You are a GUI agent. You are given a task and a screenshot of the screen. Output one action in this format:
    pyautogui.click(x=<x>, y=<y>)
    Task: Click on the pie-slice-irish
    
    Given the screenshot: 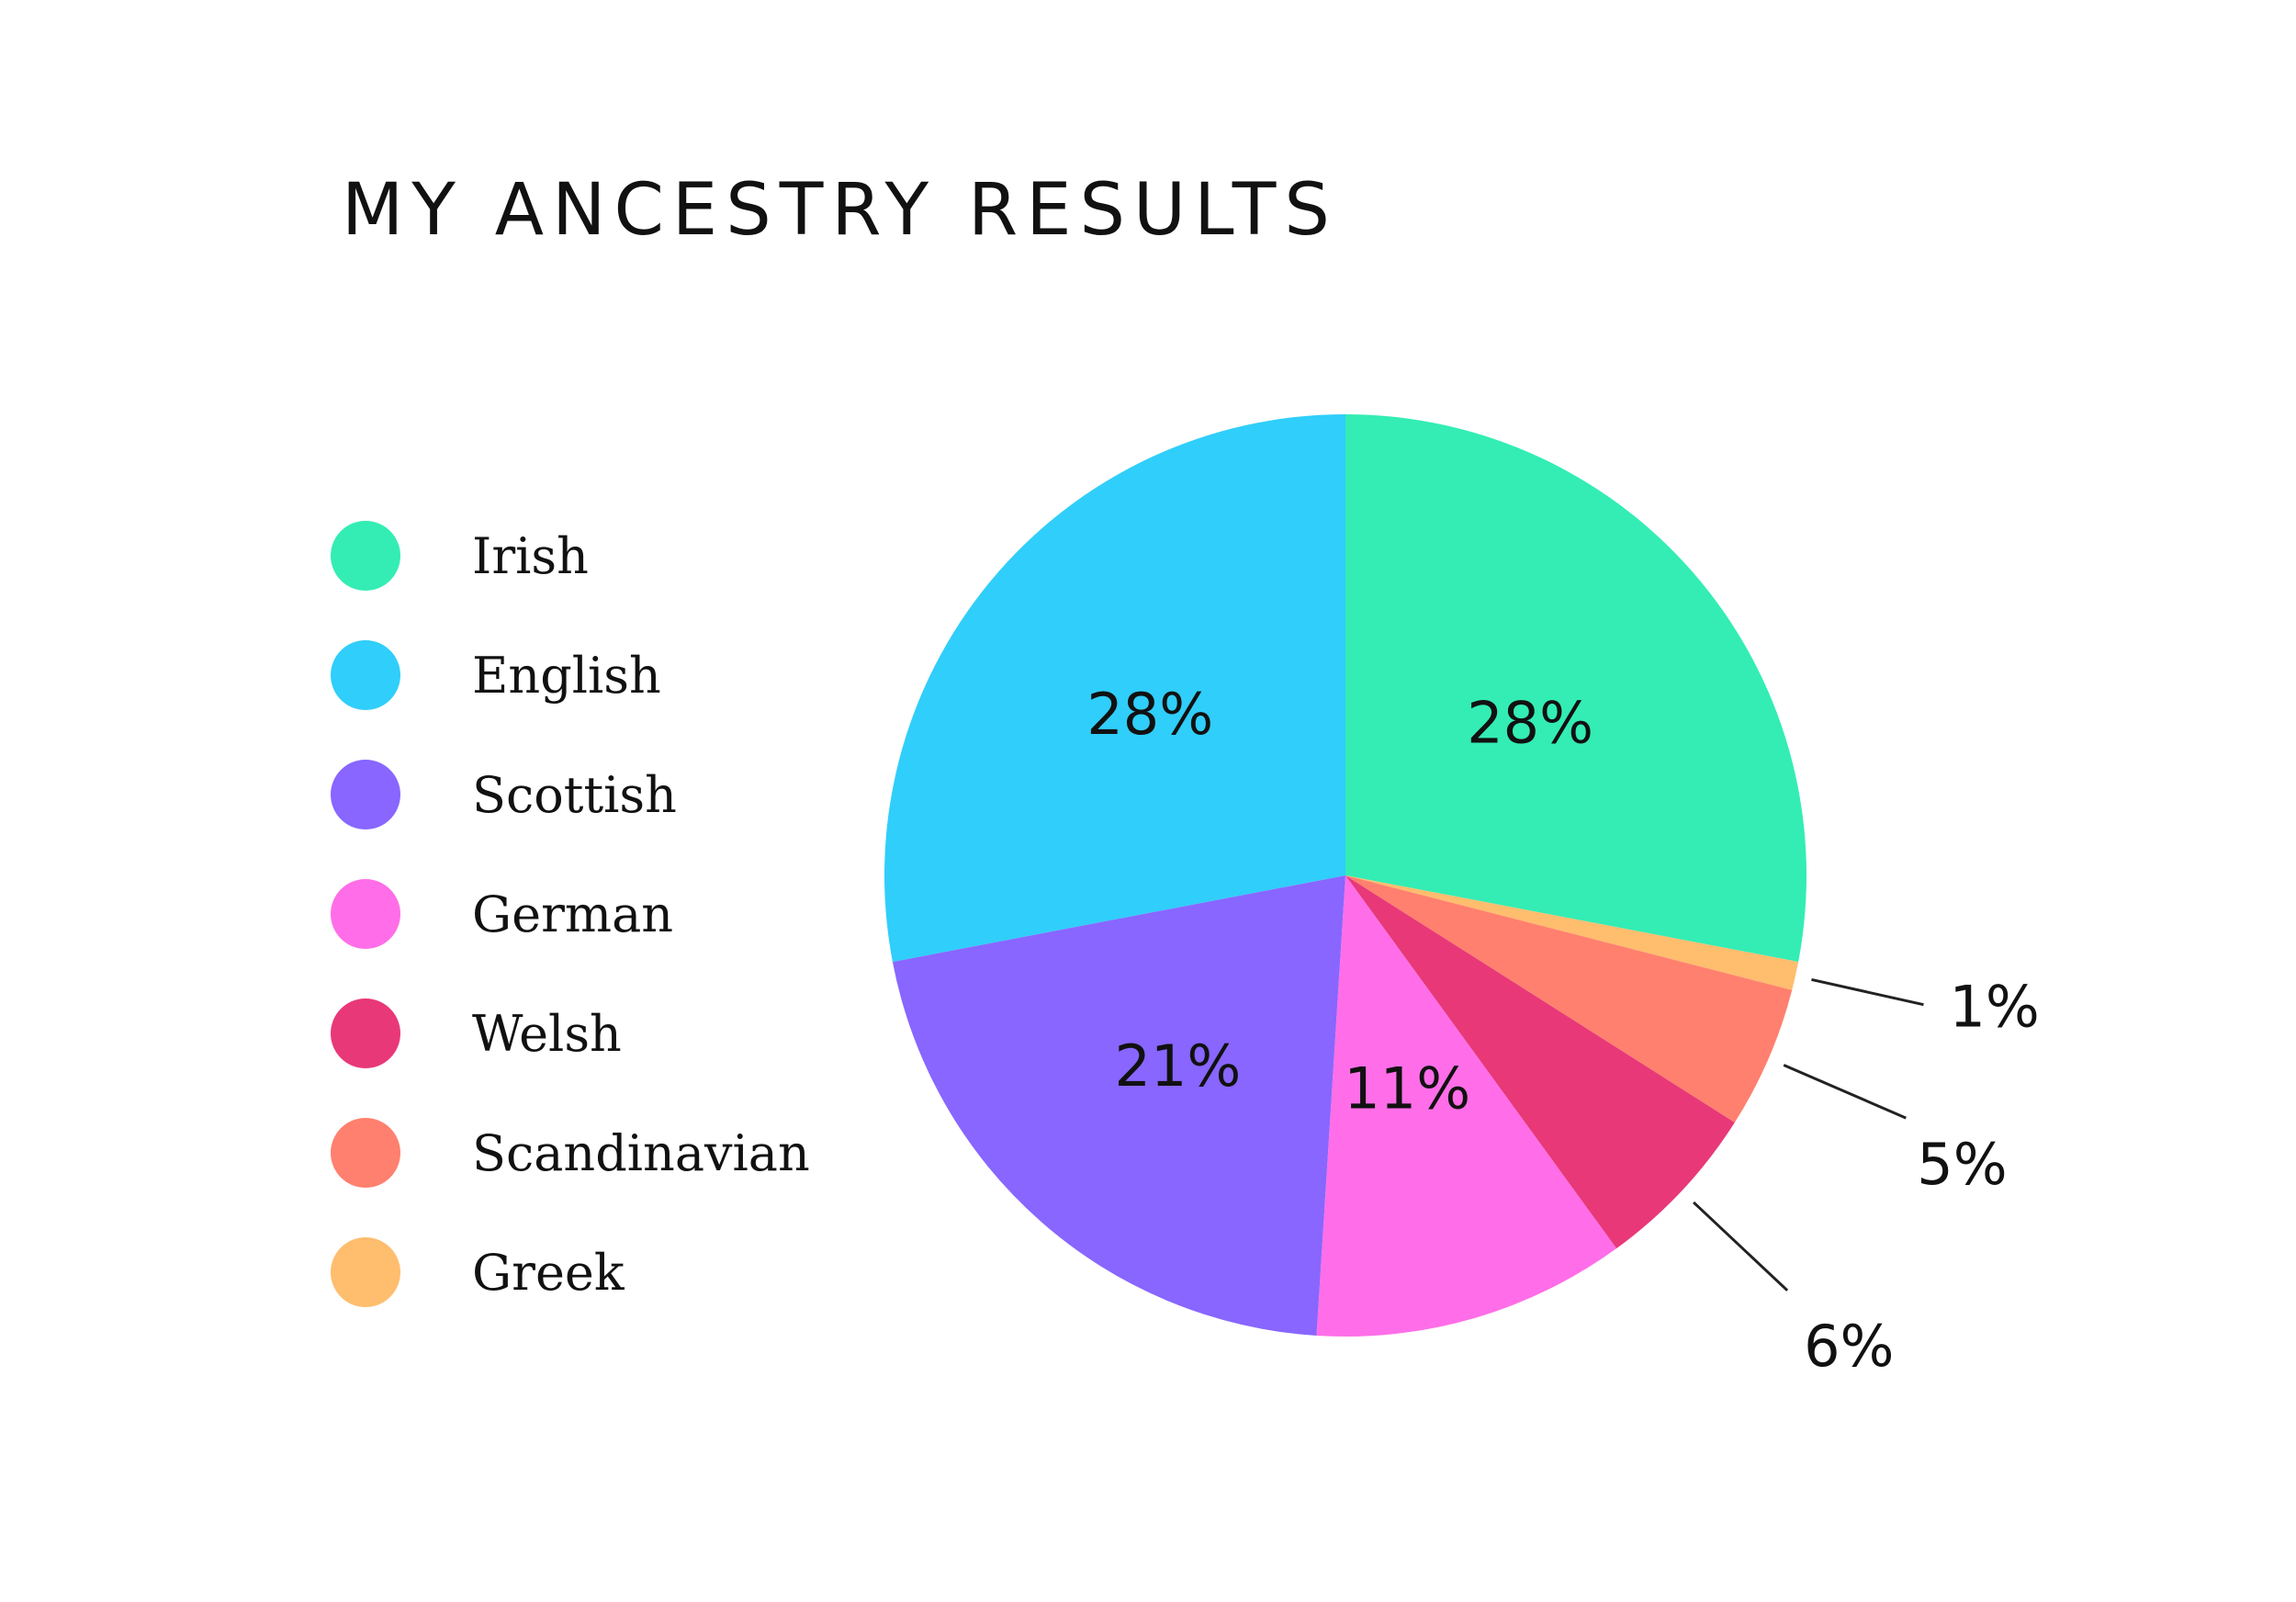 What is the action you would take?
    pyautogui.click(x=1575, y=688)
    